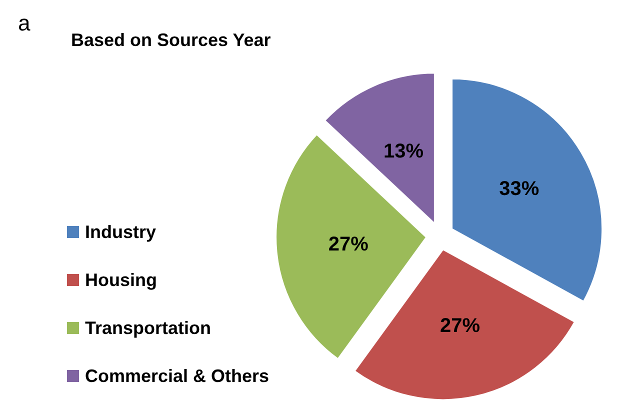 The width and height of the screenshot is (618, 412). What do you see at coordinates (121, 280) in the screenshot?
I see `legend-label: Housing` at bounding box center [121, 280].